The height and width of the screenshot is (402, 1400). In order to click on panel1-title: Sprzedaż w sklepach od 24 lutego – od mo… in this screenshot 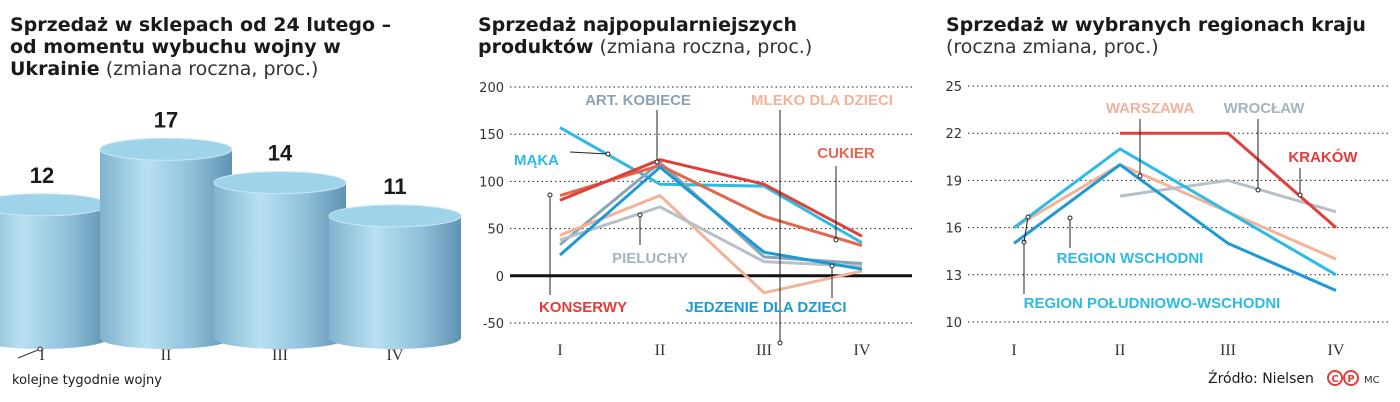, I will do `click(210, 47)`.